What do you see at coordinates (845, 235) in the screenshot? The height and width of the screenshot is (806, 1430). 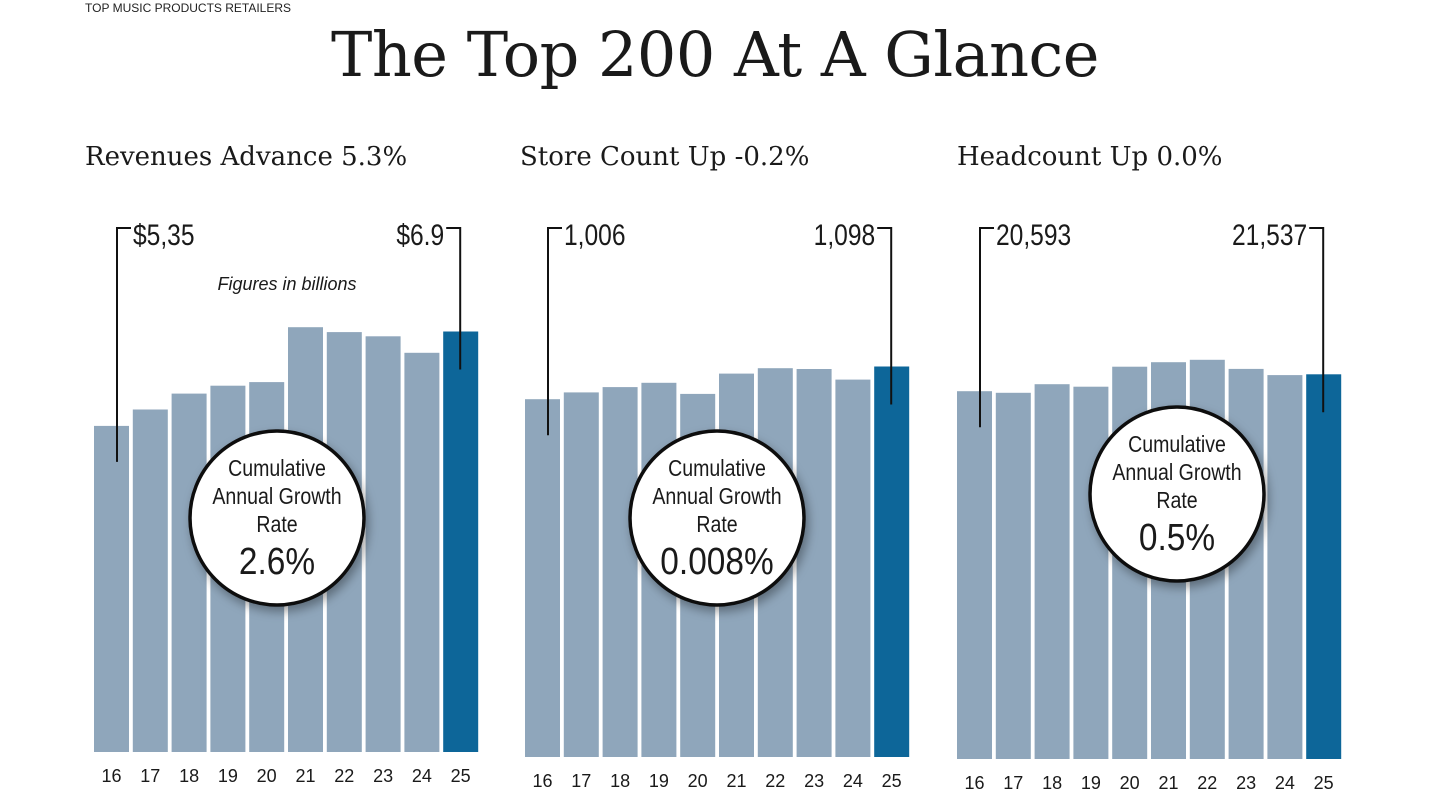 I see `end-value-label: 1,098` at bounding box center [845, 235].